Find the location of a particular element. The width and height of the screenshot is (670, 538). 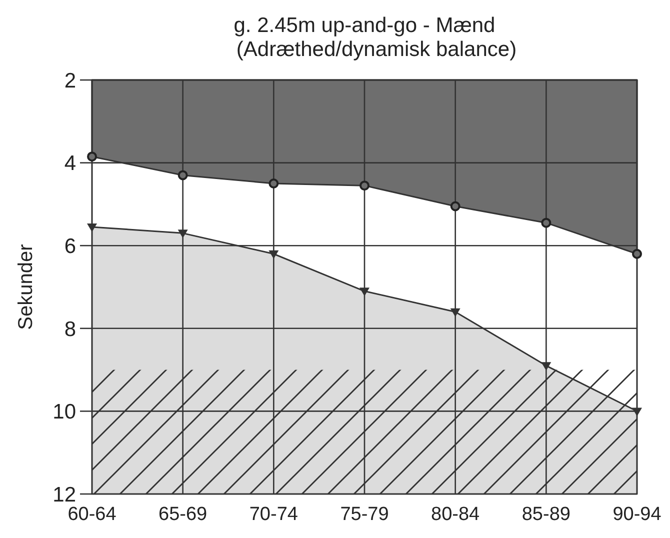

x-tick-label: 75-79 is located at coordinates (364, 514).